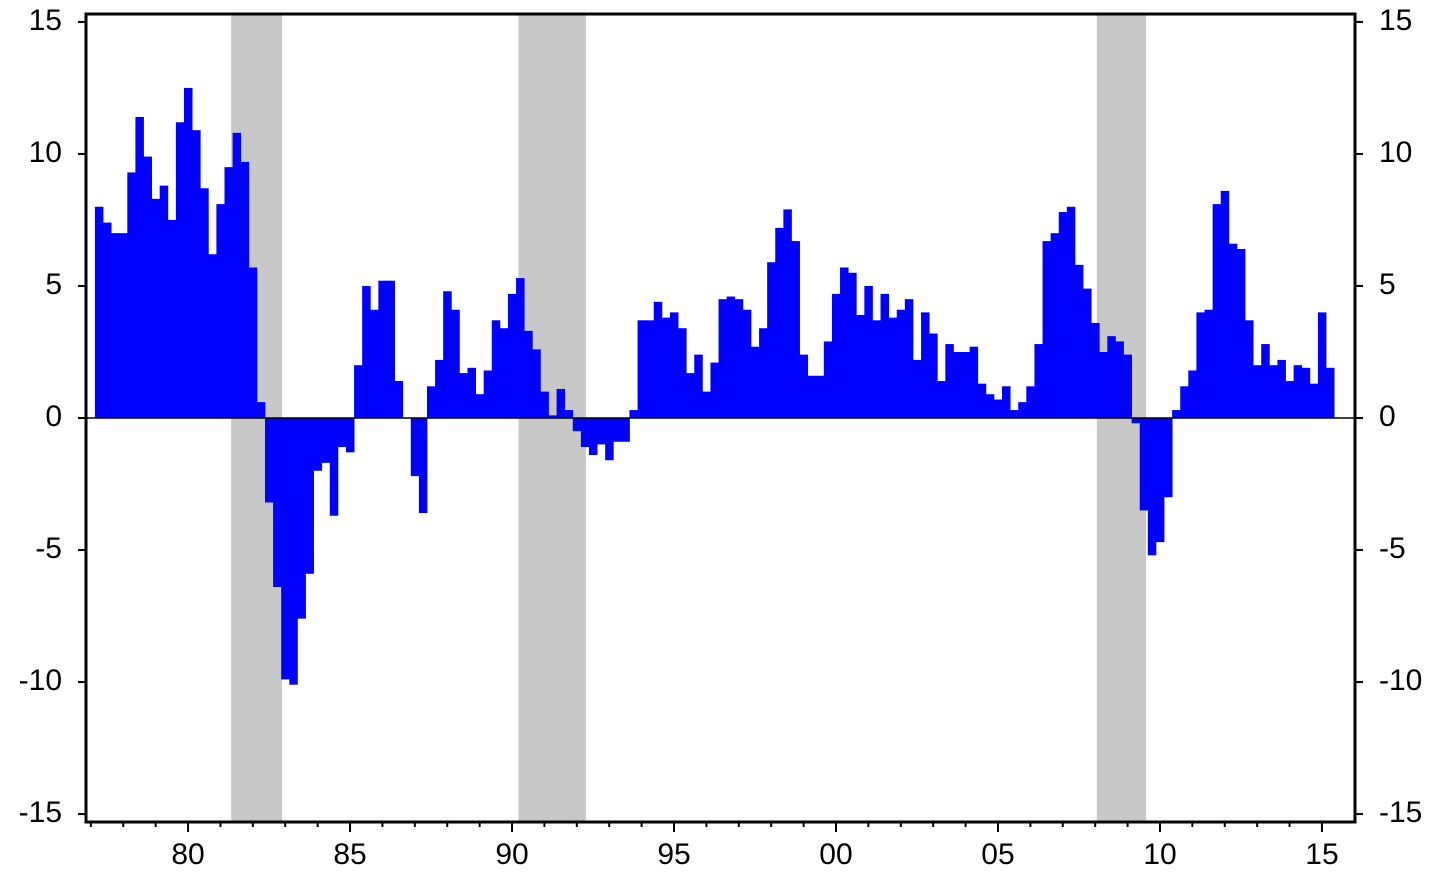  Describe the element at coordinates (349, 854) in the screenshot. I see `x-tick-label: 85` at that location.